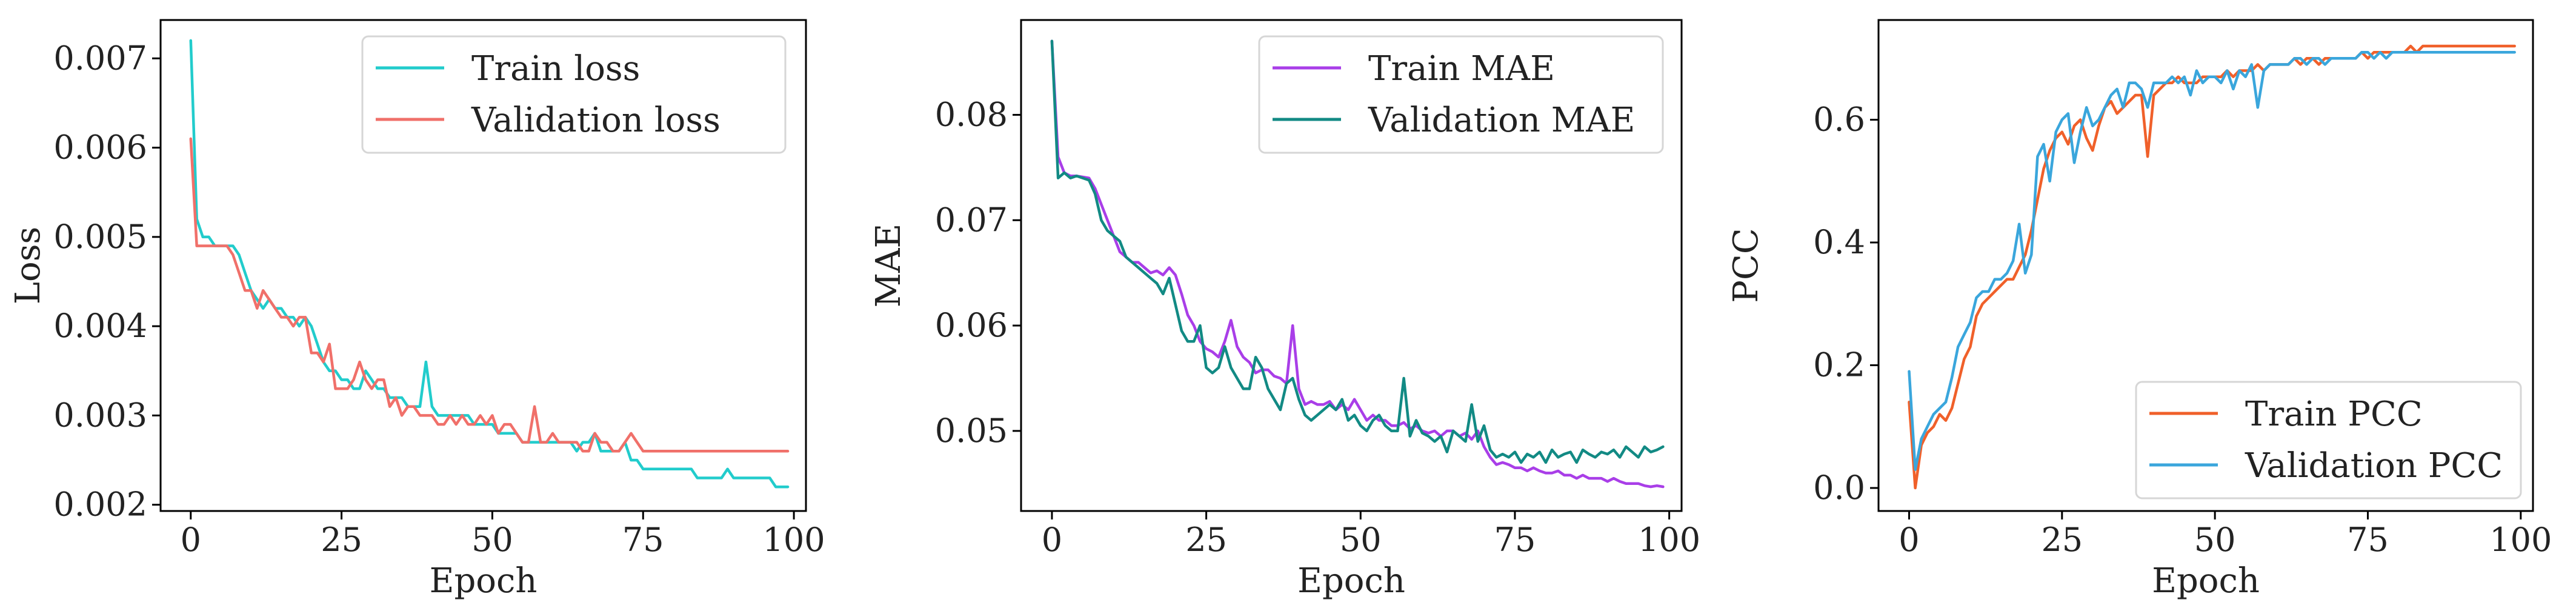  What do you see at coordinates (100, 326) in the screenshot?
I see `y-tick-label: 0.004` at bounding box center [100, 326].